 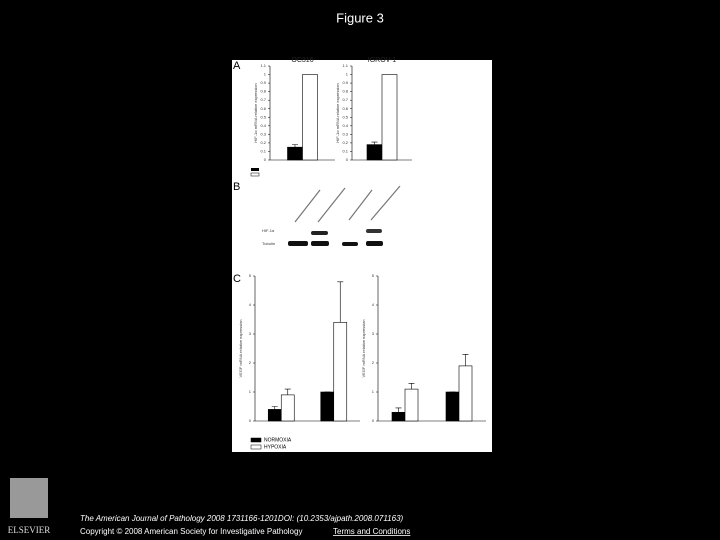 What do you see at coordinates (275, 447) in the screenshot?
I see `legend-label: HYPOXIA` at bounding box center [275, 447].